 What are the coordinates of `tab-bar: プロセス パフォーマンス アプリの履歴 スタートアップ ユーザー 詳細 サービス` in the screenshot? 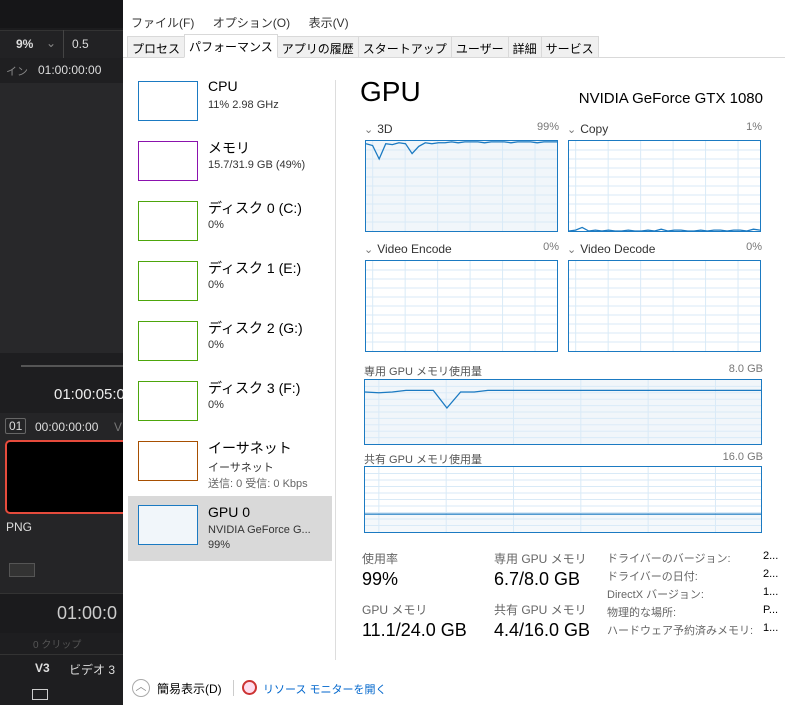 It's located at (363, 46).